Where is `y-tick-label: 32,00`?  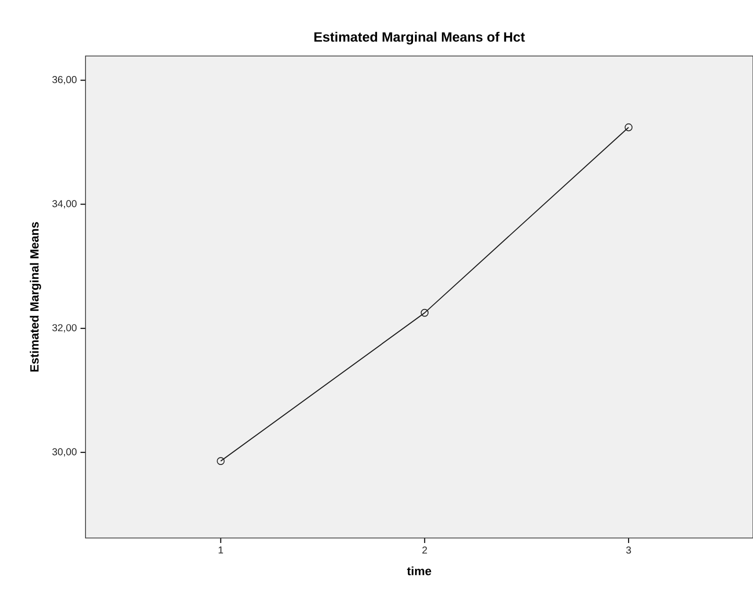
y-tick-label: 32,00 is located at coordinates (64, 328).